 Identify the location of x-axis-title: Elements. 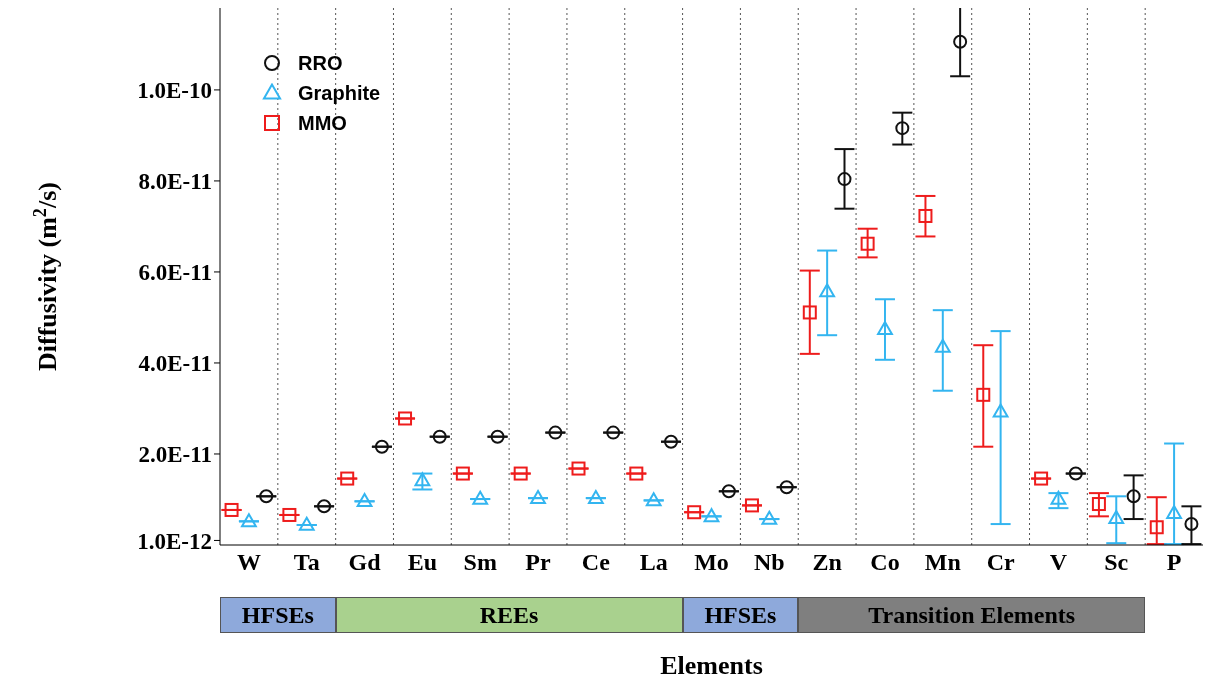
(711, 665).